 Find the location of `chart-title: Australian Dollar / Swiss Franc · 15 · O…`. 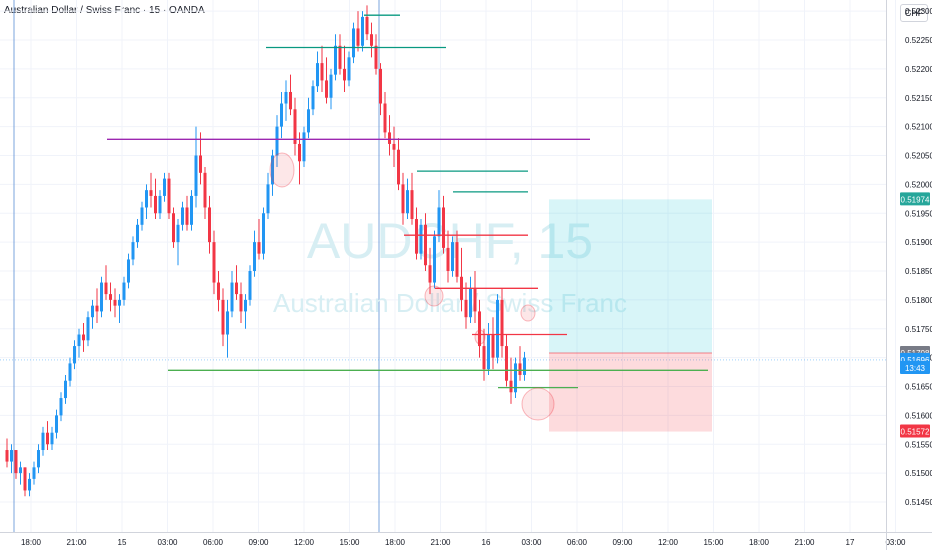

chart-title: Australian Dollar / Swiss Franc · 15 · O… is located at coordinates (104, 10).